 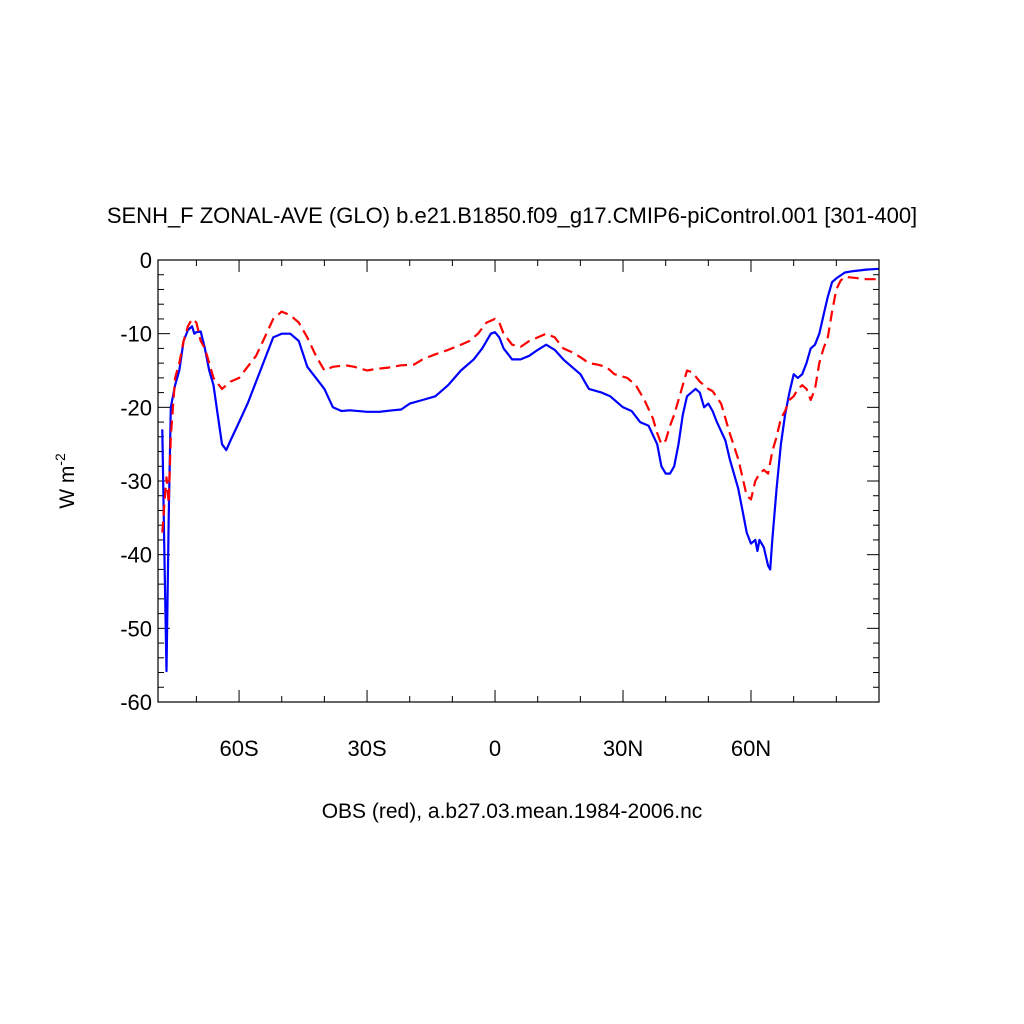 What do you see at coordinates (136, 481) in the screenshot?
I see `y-tick-label: -30` at bounding box center [136, 481].